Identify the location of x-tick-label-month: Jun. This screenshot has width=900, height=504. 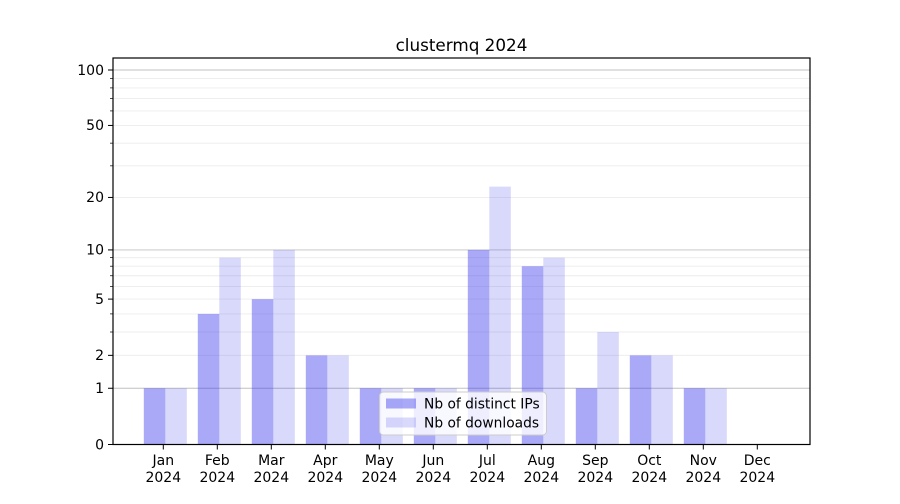
(432, 461).